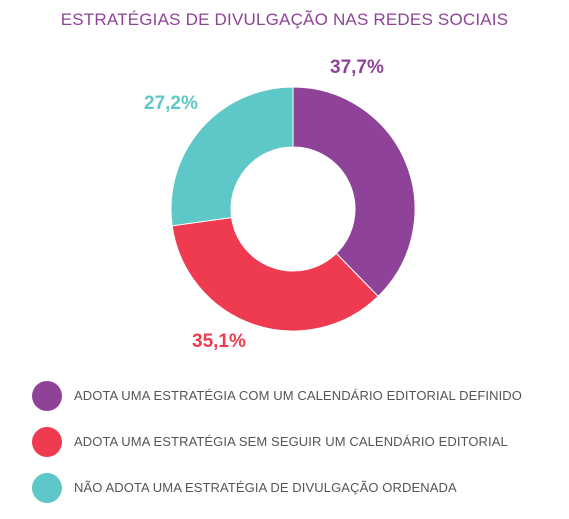 This screenshot has height=519, width=569. What do you see at coordinates (354, 192) in the screenshot?
I see `slice-calendario-definido` at bounding box center [354, 192].